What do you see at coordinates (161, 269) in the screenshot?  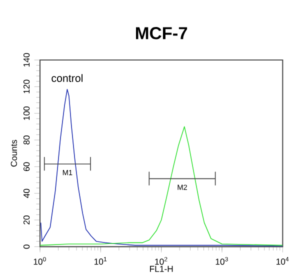 I see `x-axis-title: FL1-H` at bounding box center [161, 269].